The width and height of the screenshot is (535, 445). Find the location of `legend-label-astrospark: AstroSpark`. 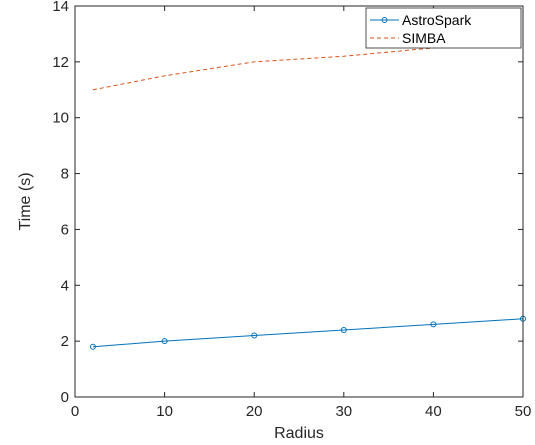

legend-label-astrospark: AstroSpark is located at coordinates (437, 20).